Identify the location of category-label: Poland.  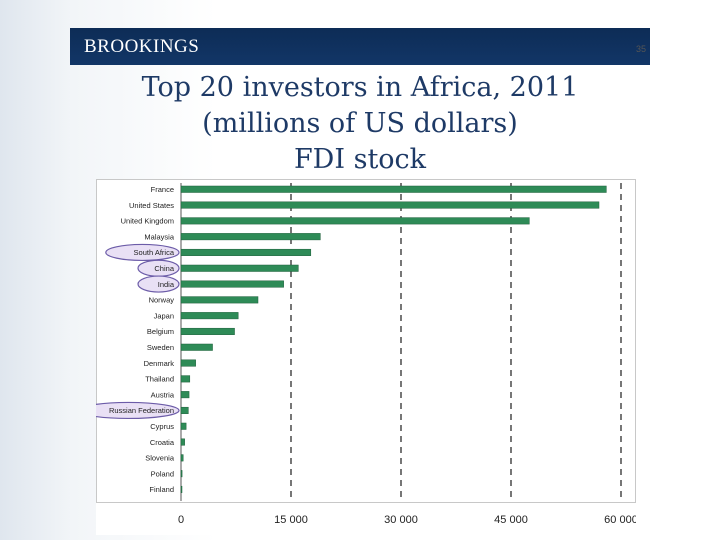
(162, 473).